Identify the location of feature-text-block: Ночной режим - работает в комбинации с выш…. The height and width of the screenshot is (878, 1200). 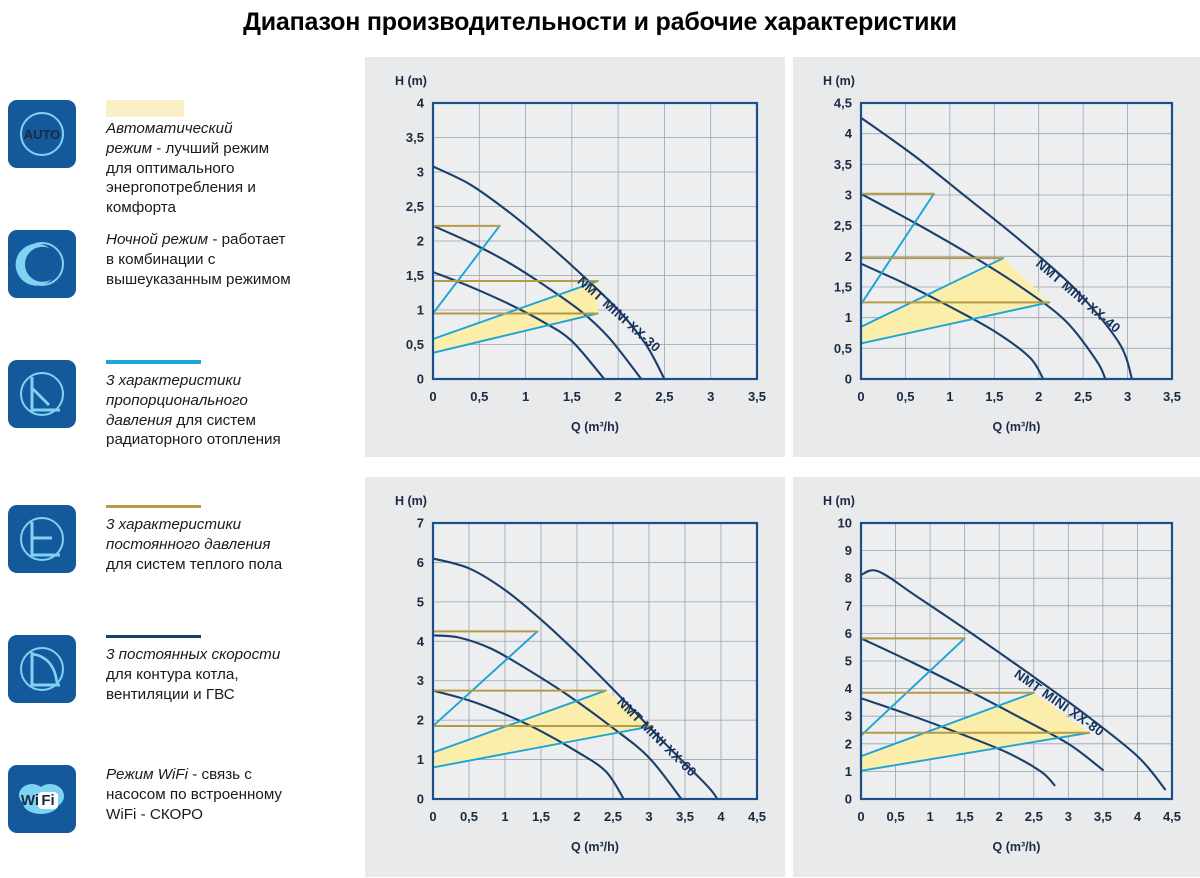
(231, 259).